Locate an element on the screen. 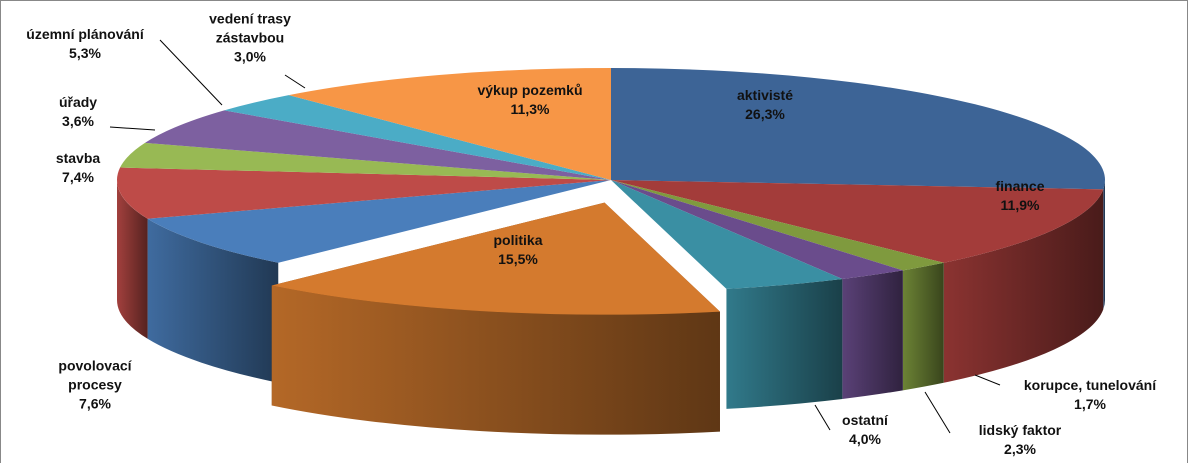 The image size is (1188, 463). slice-label: finance 11,9% is located at coordinates (1020, 196).